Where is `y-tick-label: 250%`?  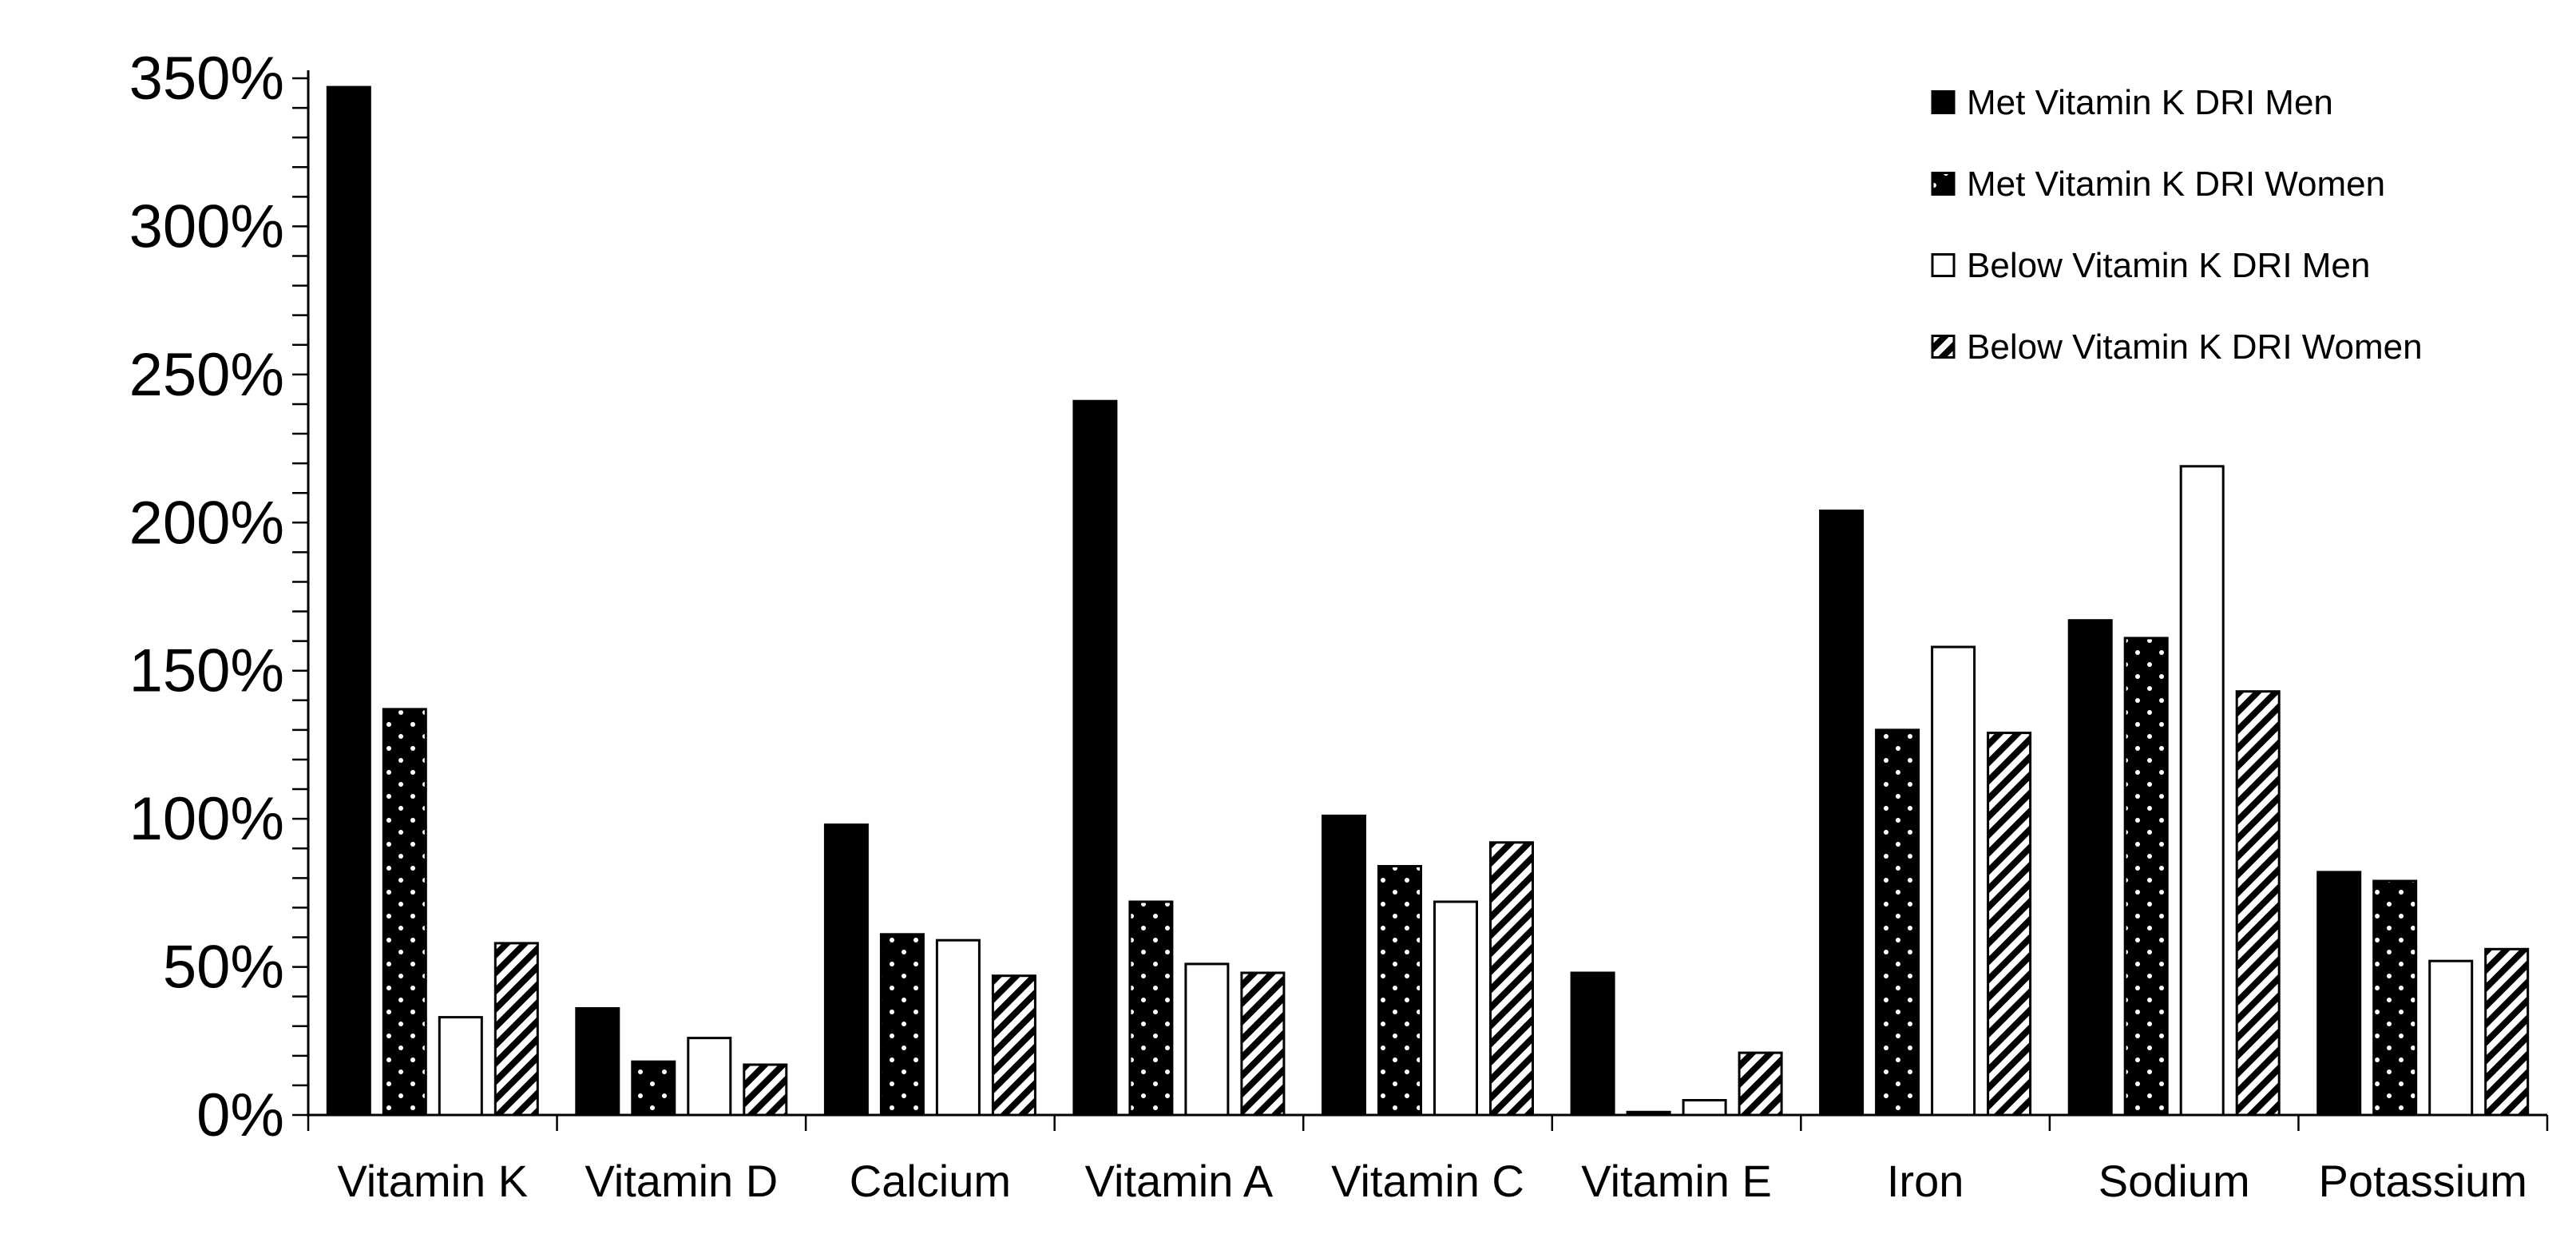
y-tick-label: 250% is located at coordinates (206, 375).